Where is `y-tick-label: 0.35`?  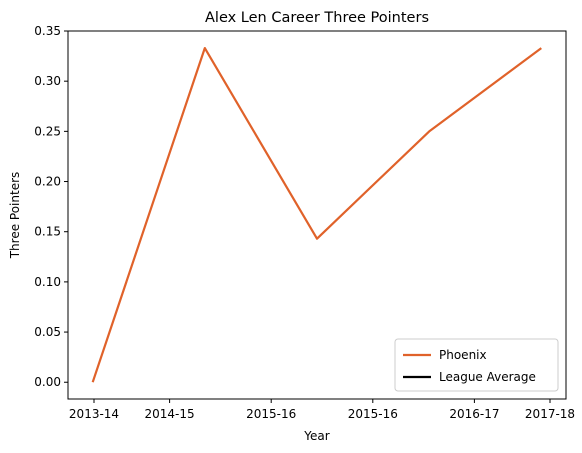 y-tick-label: 0.35 is located at coordinates (47, 31).